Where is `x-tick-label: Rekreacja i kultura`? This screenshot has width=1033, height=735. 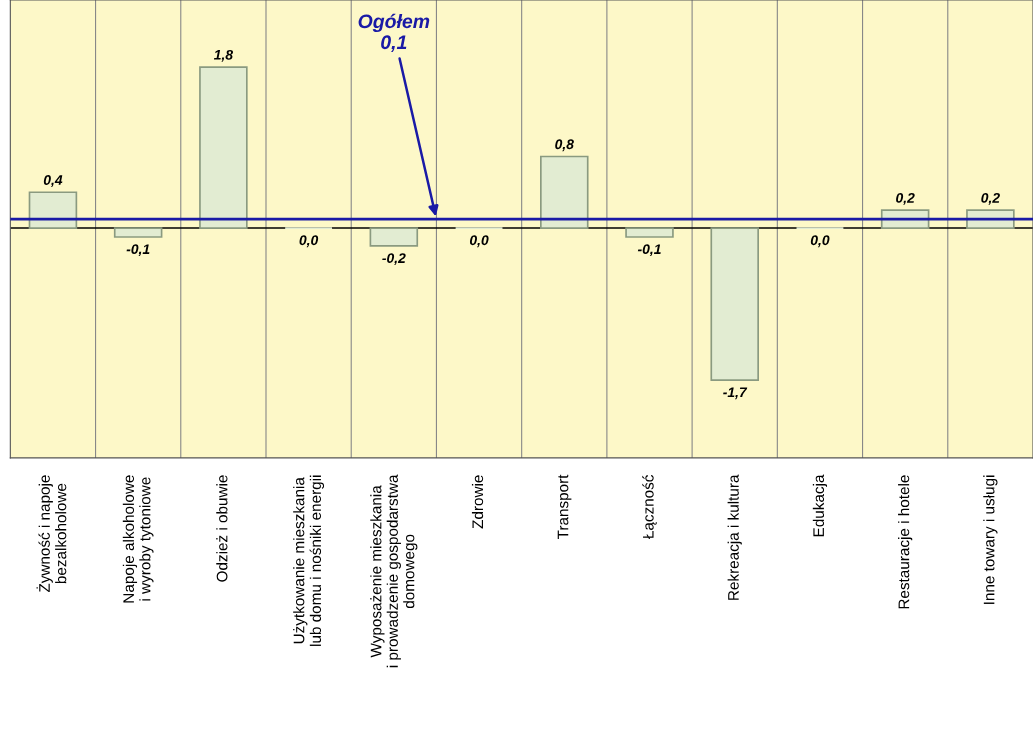 x-tick-label: Rekreacja i kultura is located at coordinates (734, 537).